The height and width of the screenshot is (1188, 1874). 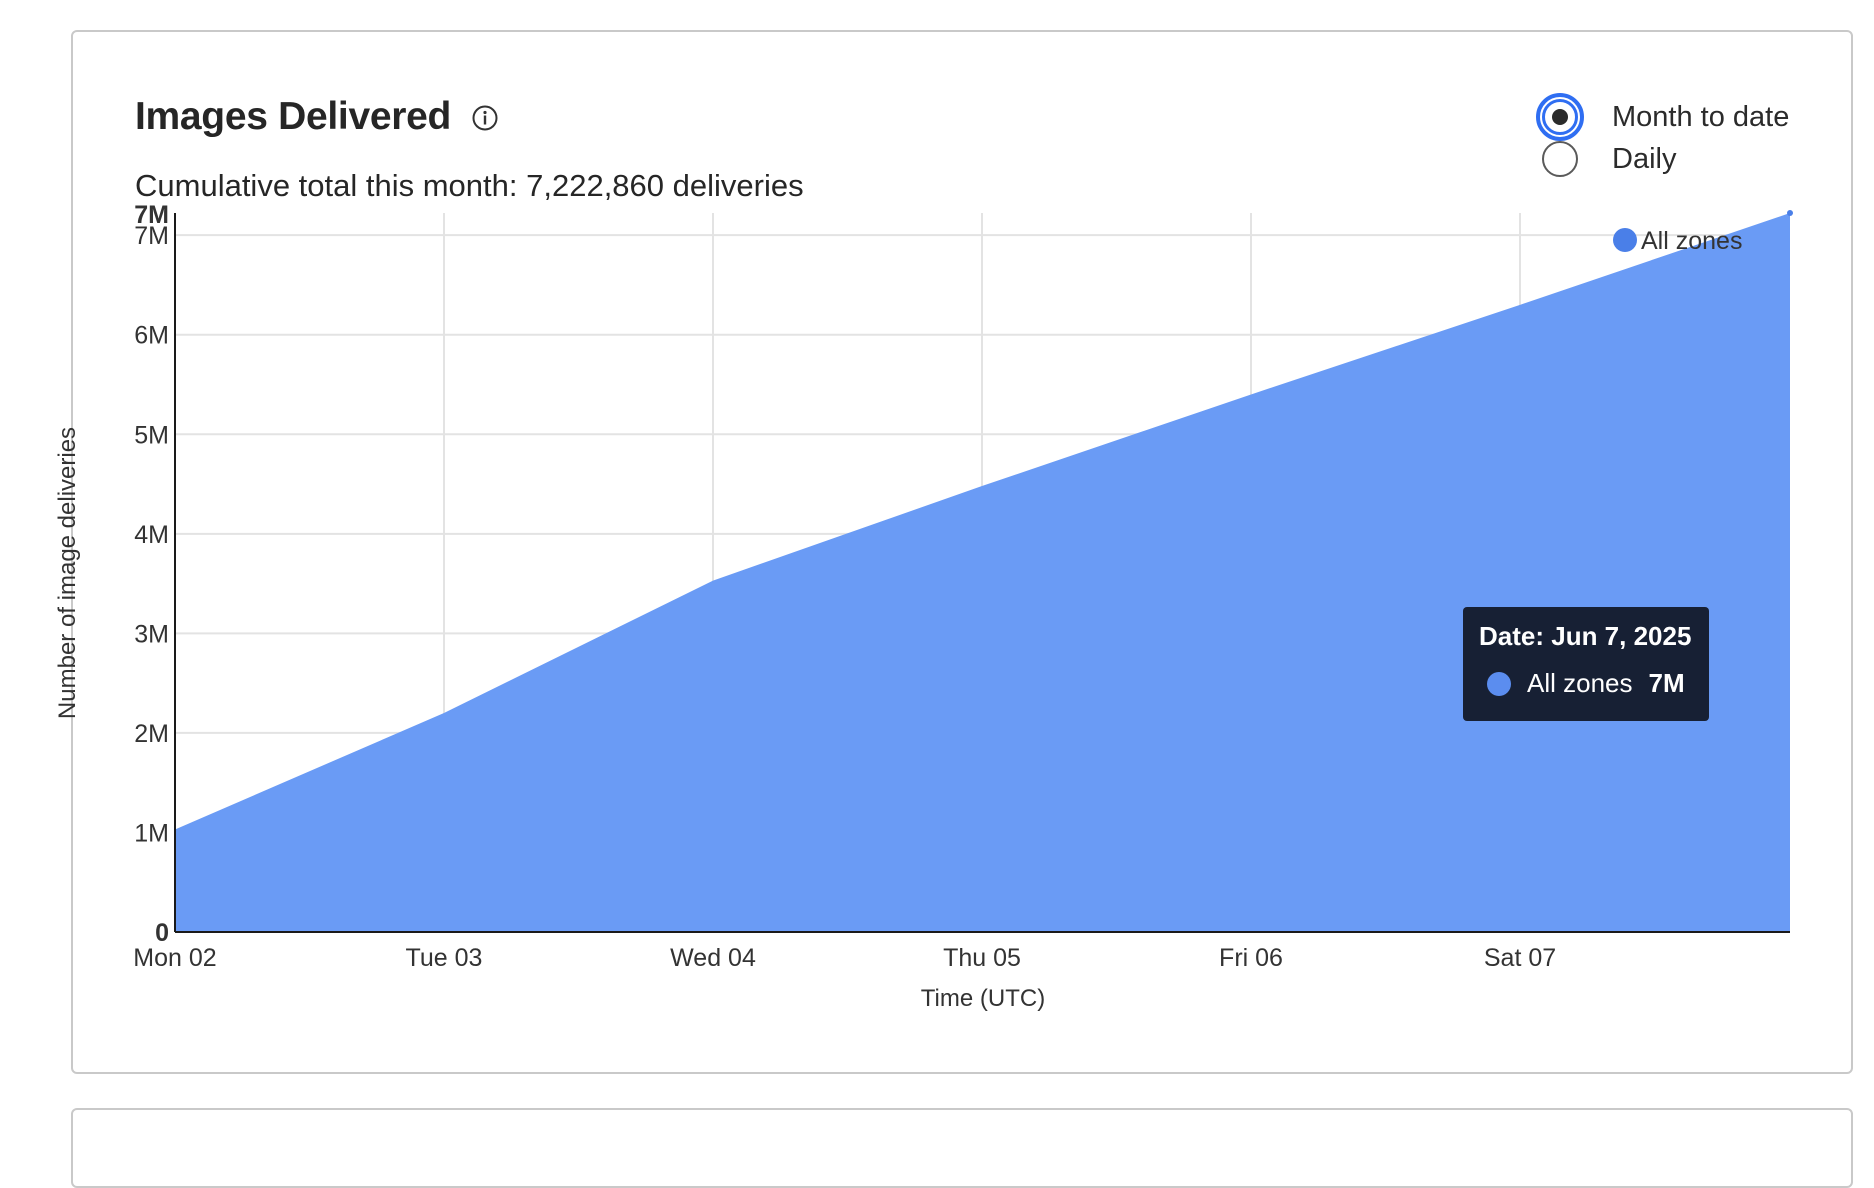 What do you see at coordinates (151, 833) in the screenshot?
I see `y-tick-label: 1M` at bounding box center [151, 833].